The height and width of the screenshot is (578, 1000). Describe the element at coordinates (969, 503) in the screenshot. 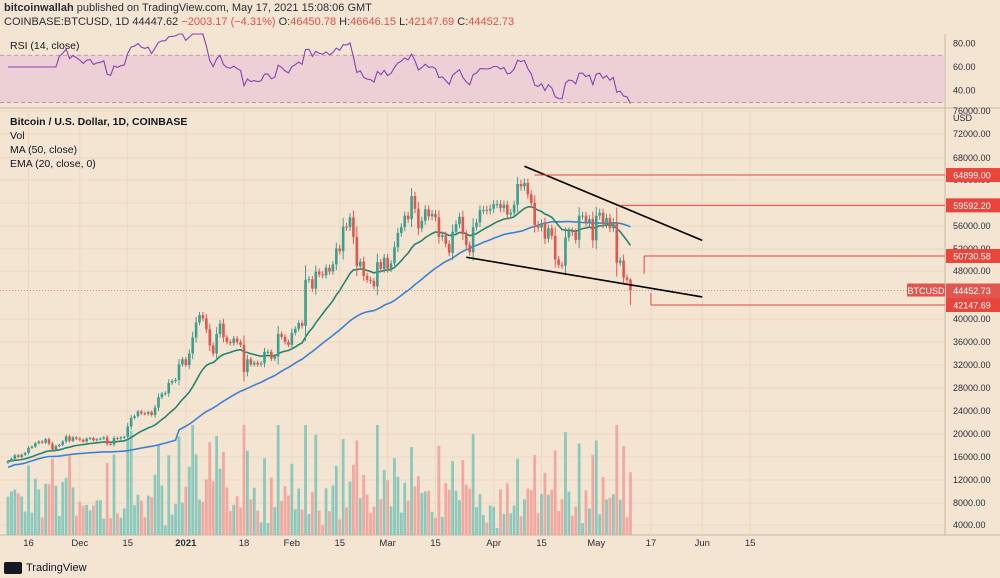

I see `price-tick-label: 8000.00` at that location.